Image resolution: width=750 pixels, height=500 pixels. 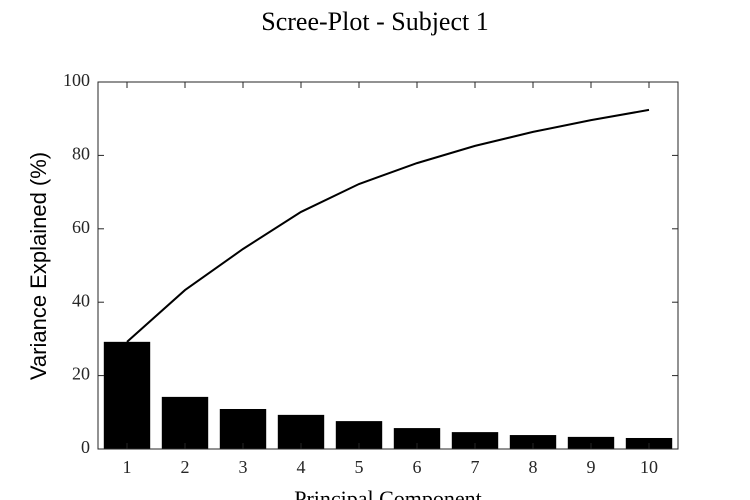 What do you see at coordinates (301, 467) in the screenshot?
I see `x-tick-label: 4` at bounding box center [301, 467].